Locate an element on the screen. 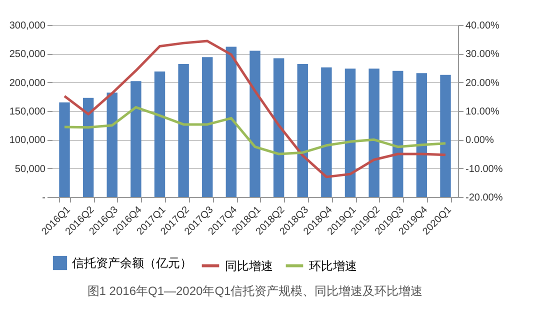 This screenshot has width=554, height=320. y-tick-label: 100,000 is located at coordinates (27, 140).